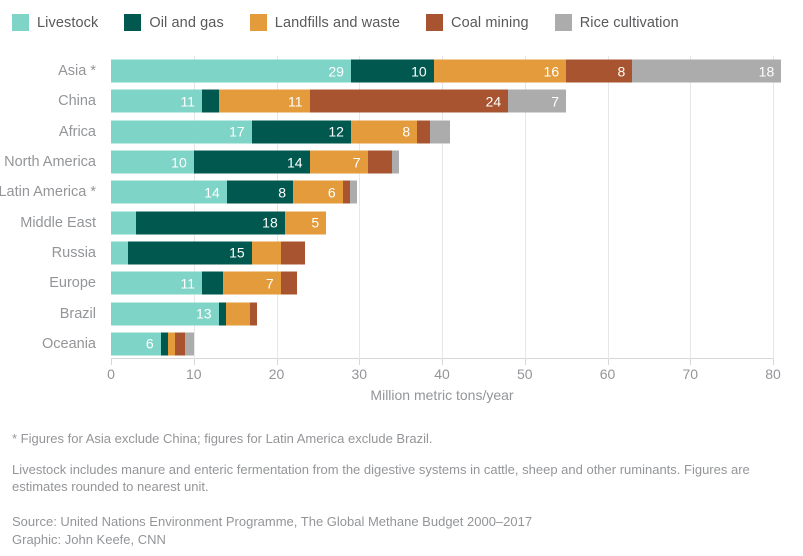  Describe the element at coordinates (409, 101) in the screenshot. I see `bar-segment: 24` at that location.